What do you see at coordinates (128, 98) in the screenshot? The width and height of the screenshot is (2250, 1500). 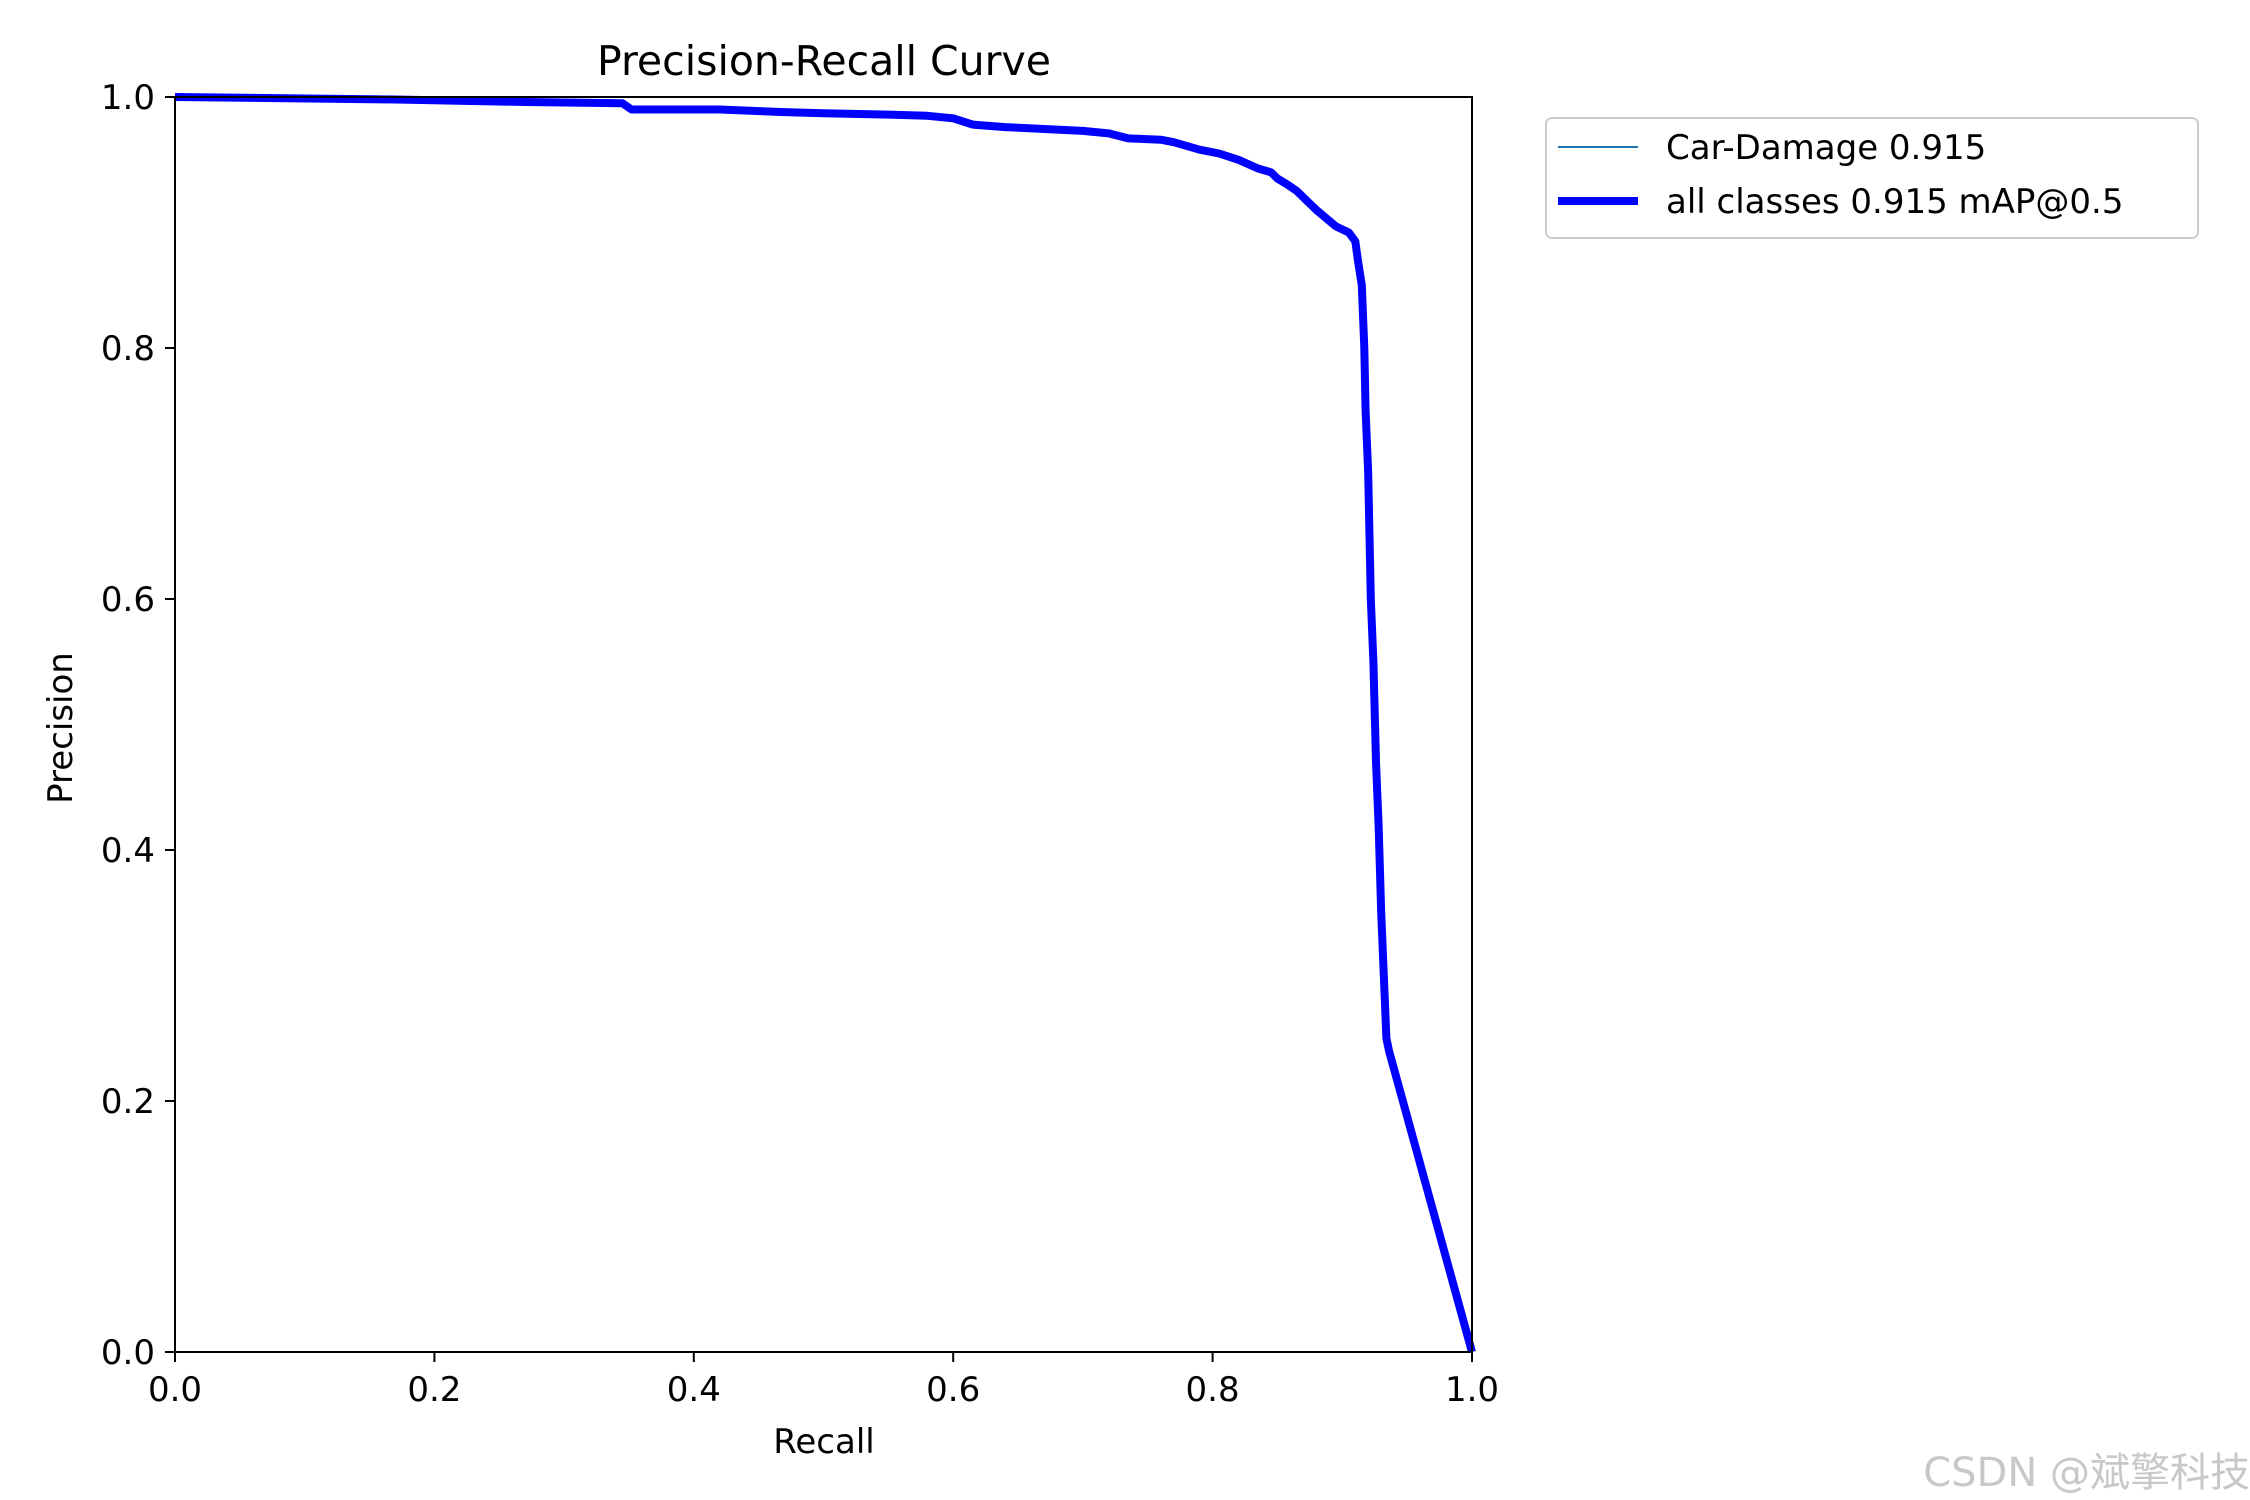 I see `y-tick-label: 1.0` at bounding box center [128, 98].